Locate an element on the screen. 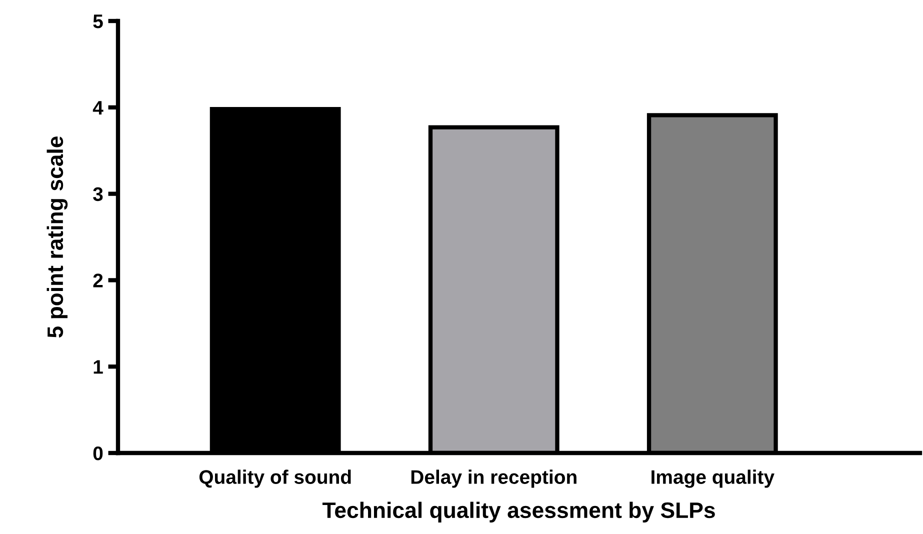  y-tick-label: 0 is located at coordinates (98, 453).